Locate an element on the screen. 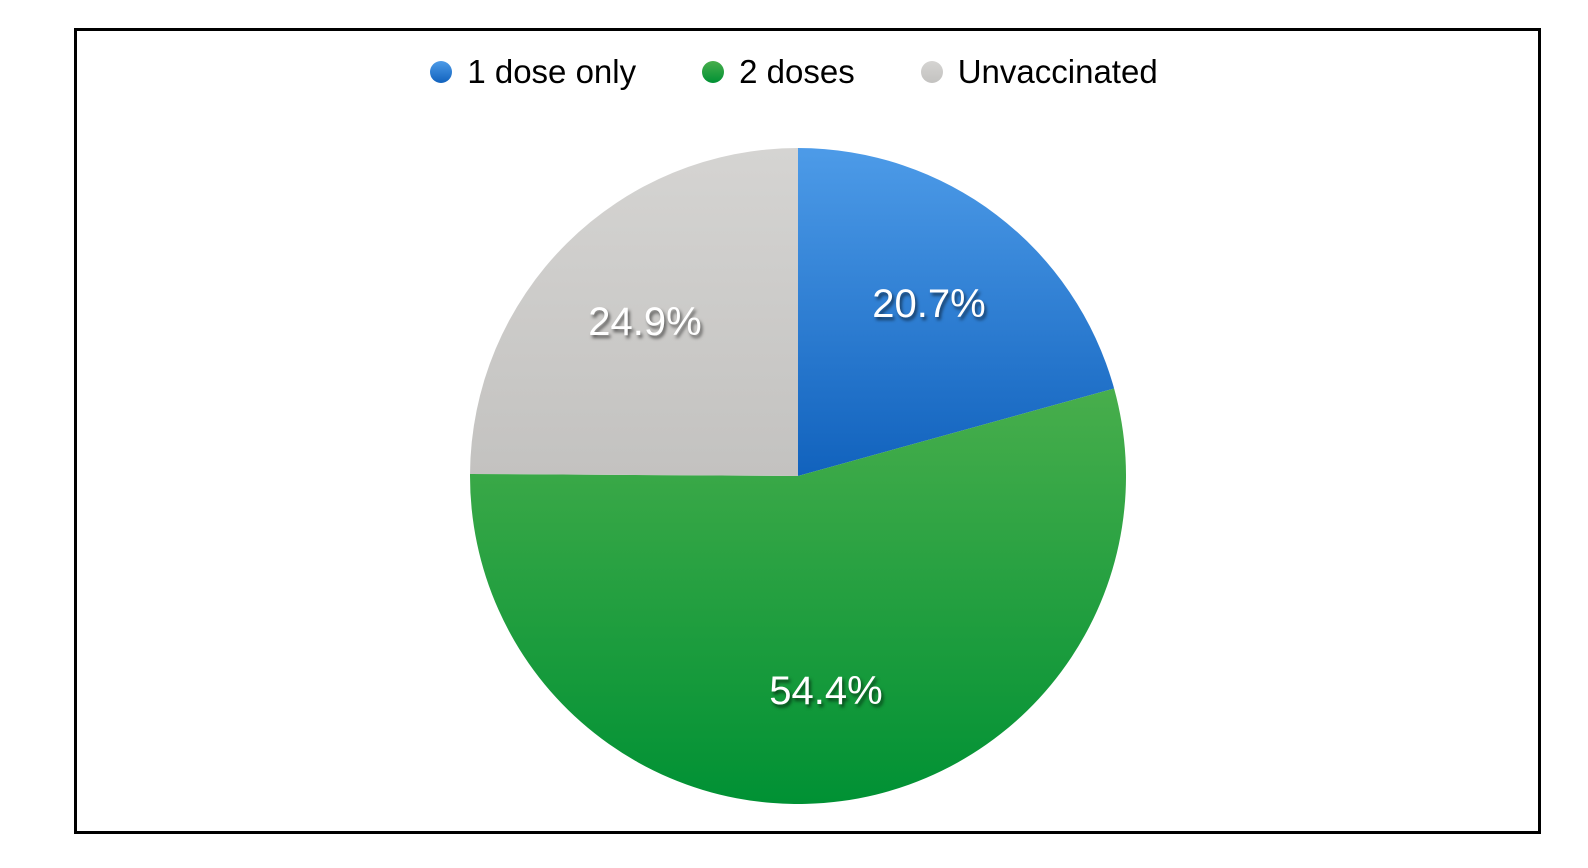  legend-item-label: Unvaccinated is located at coordinates (1057, 71).